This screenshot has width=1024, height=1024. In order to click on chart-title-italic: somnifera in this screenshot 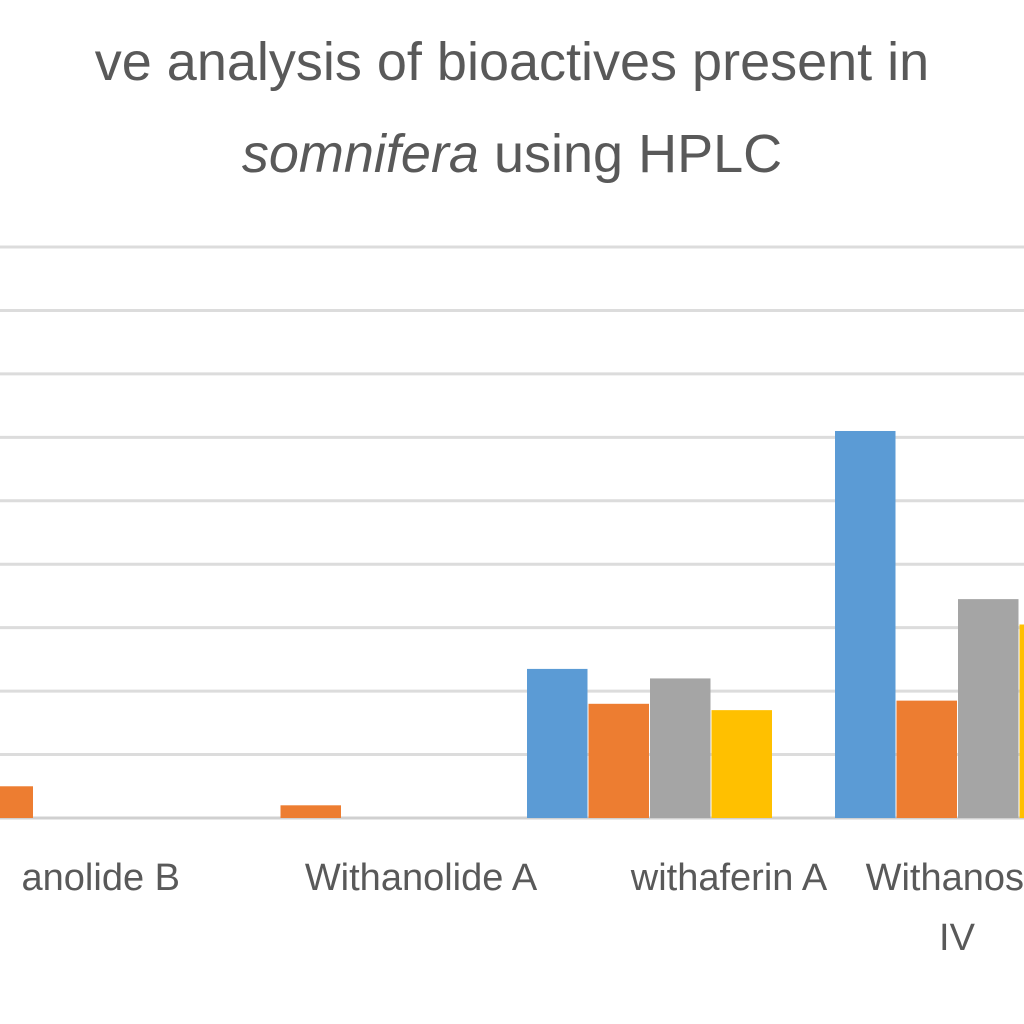, I will do `click(360, 154)`.